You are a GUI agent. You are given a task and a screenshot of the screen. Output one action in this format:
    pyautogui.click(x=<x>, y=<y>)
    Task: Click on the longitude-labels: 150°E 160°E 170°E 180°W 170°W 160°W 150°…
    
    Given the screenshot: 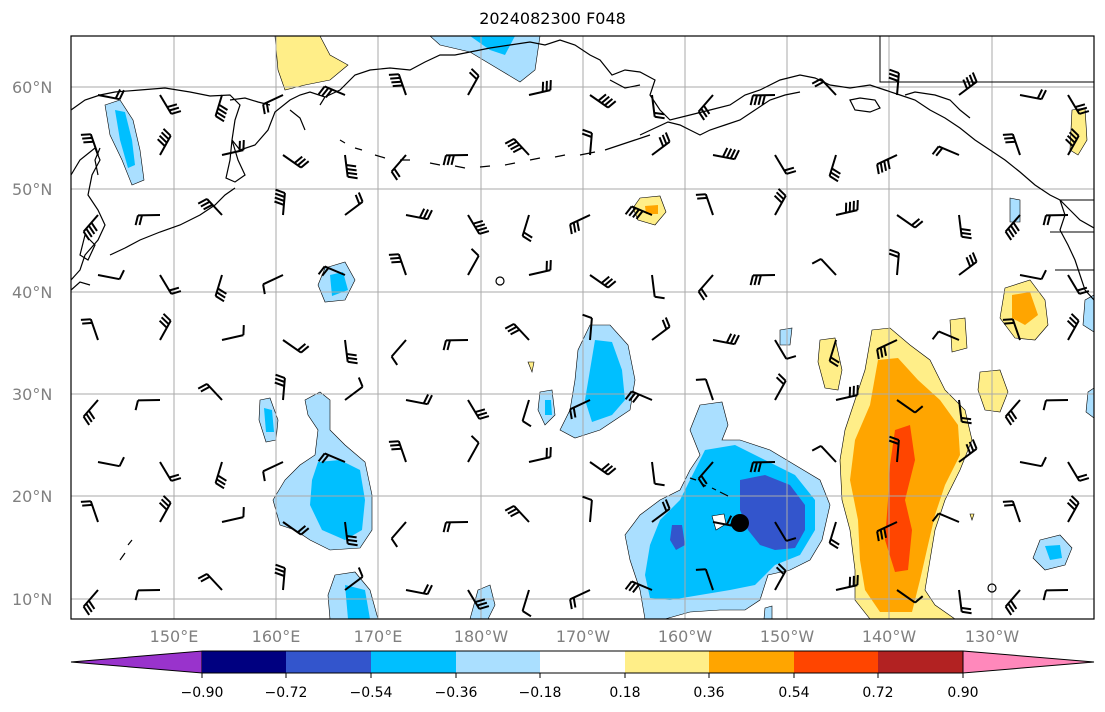 What is the action you would take?
    pyautogui.click(x=585, y=636)
    